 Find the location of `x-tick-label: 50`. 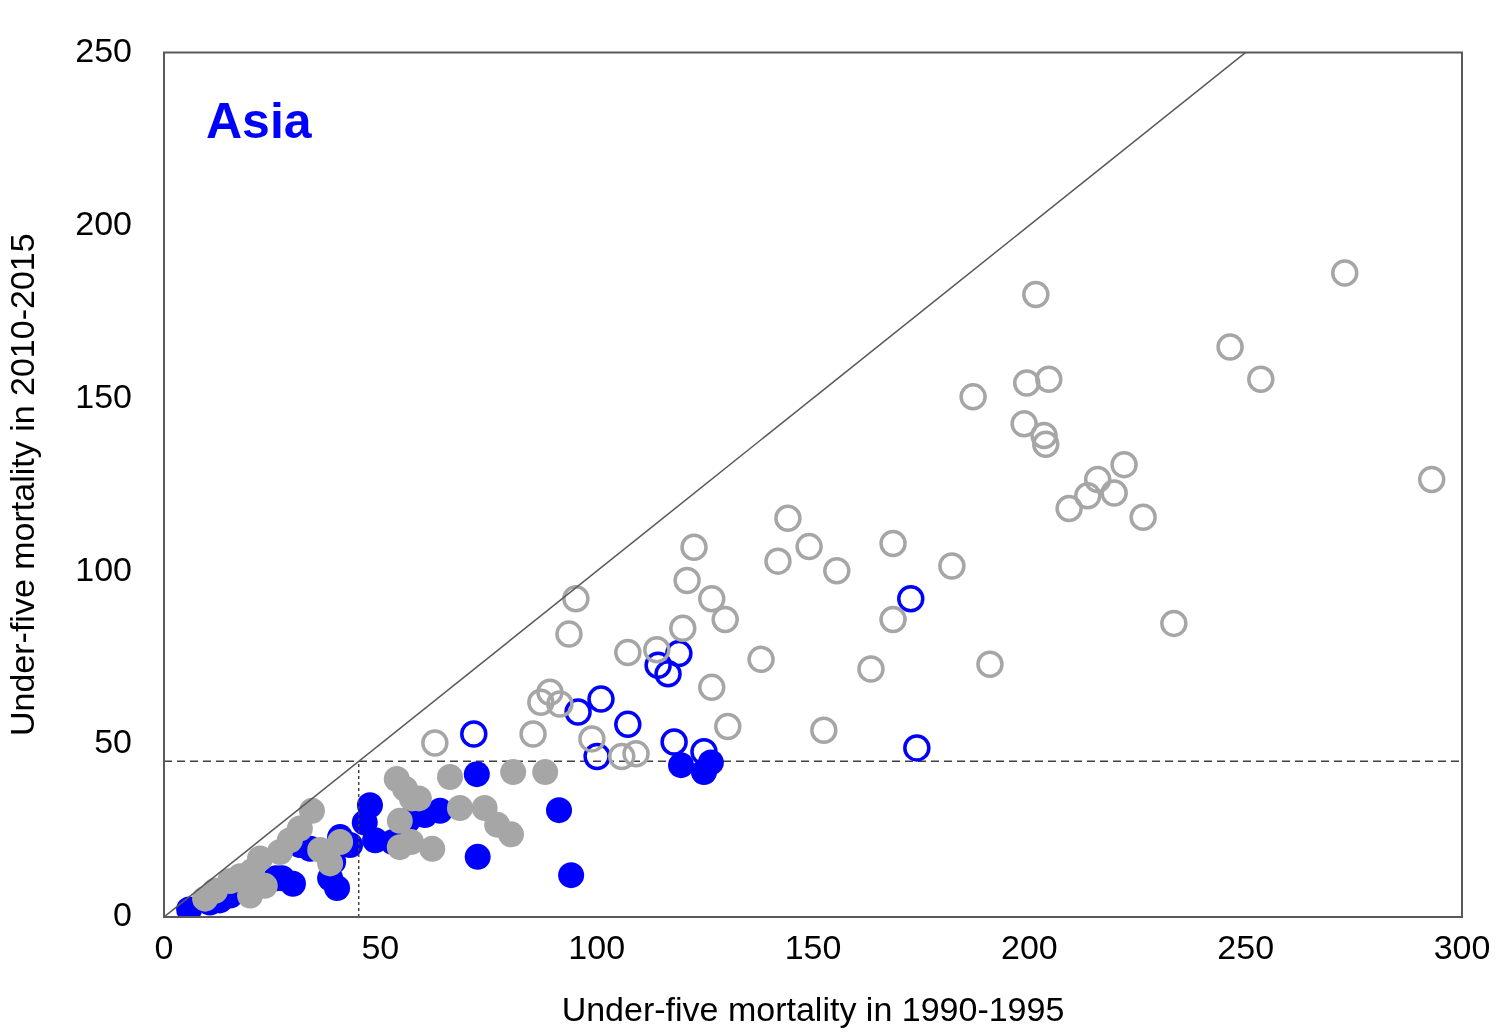

x-tick-label: 50 is located at coordinates (380, 946).